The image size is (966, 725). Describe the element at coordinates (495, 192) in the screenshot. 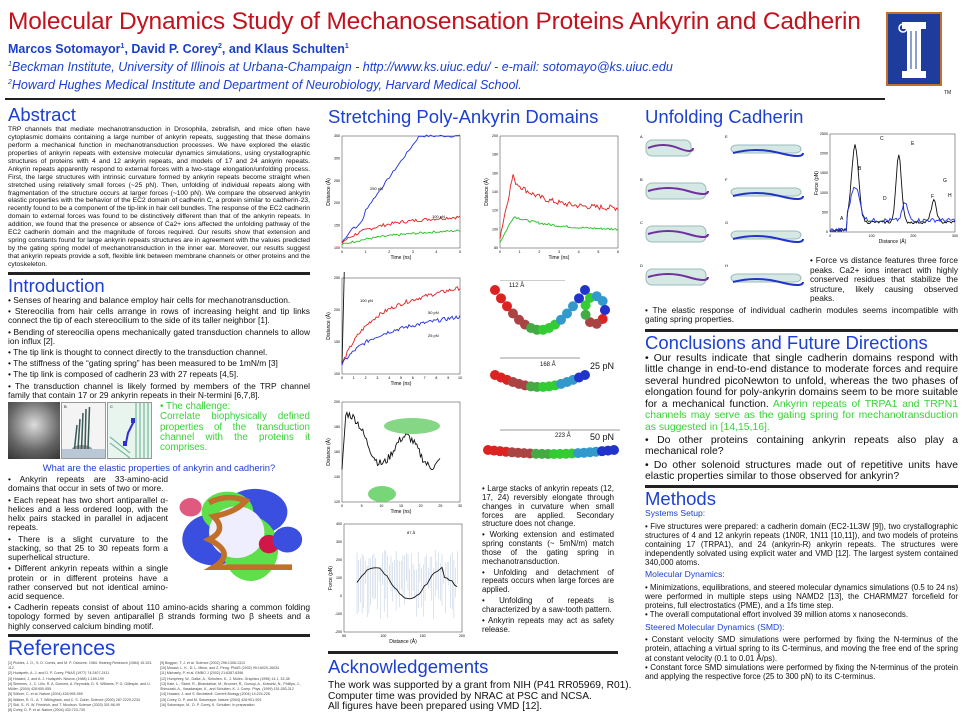

I see `y-tick-label: 140` at that location.